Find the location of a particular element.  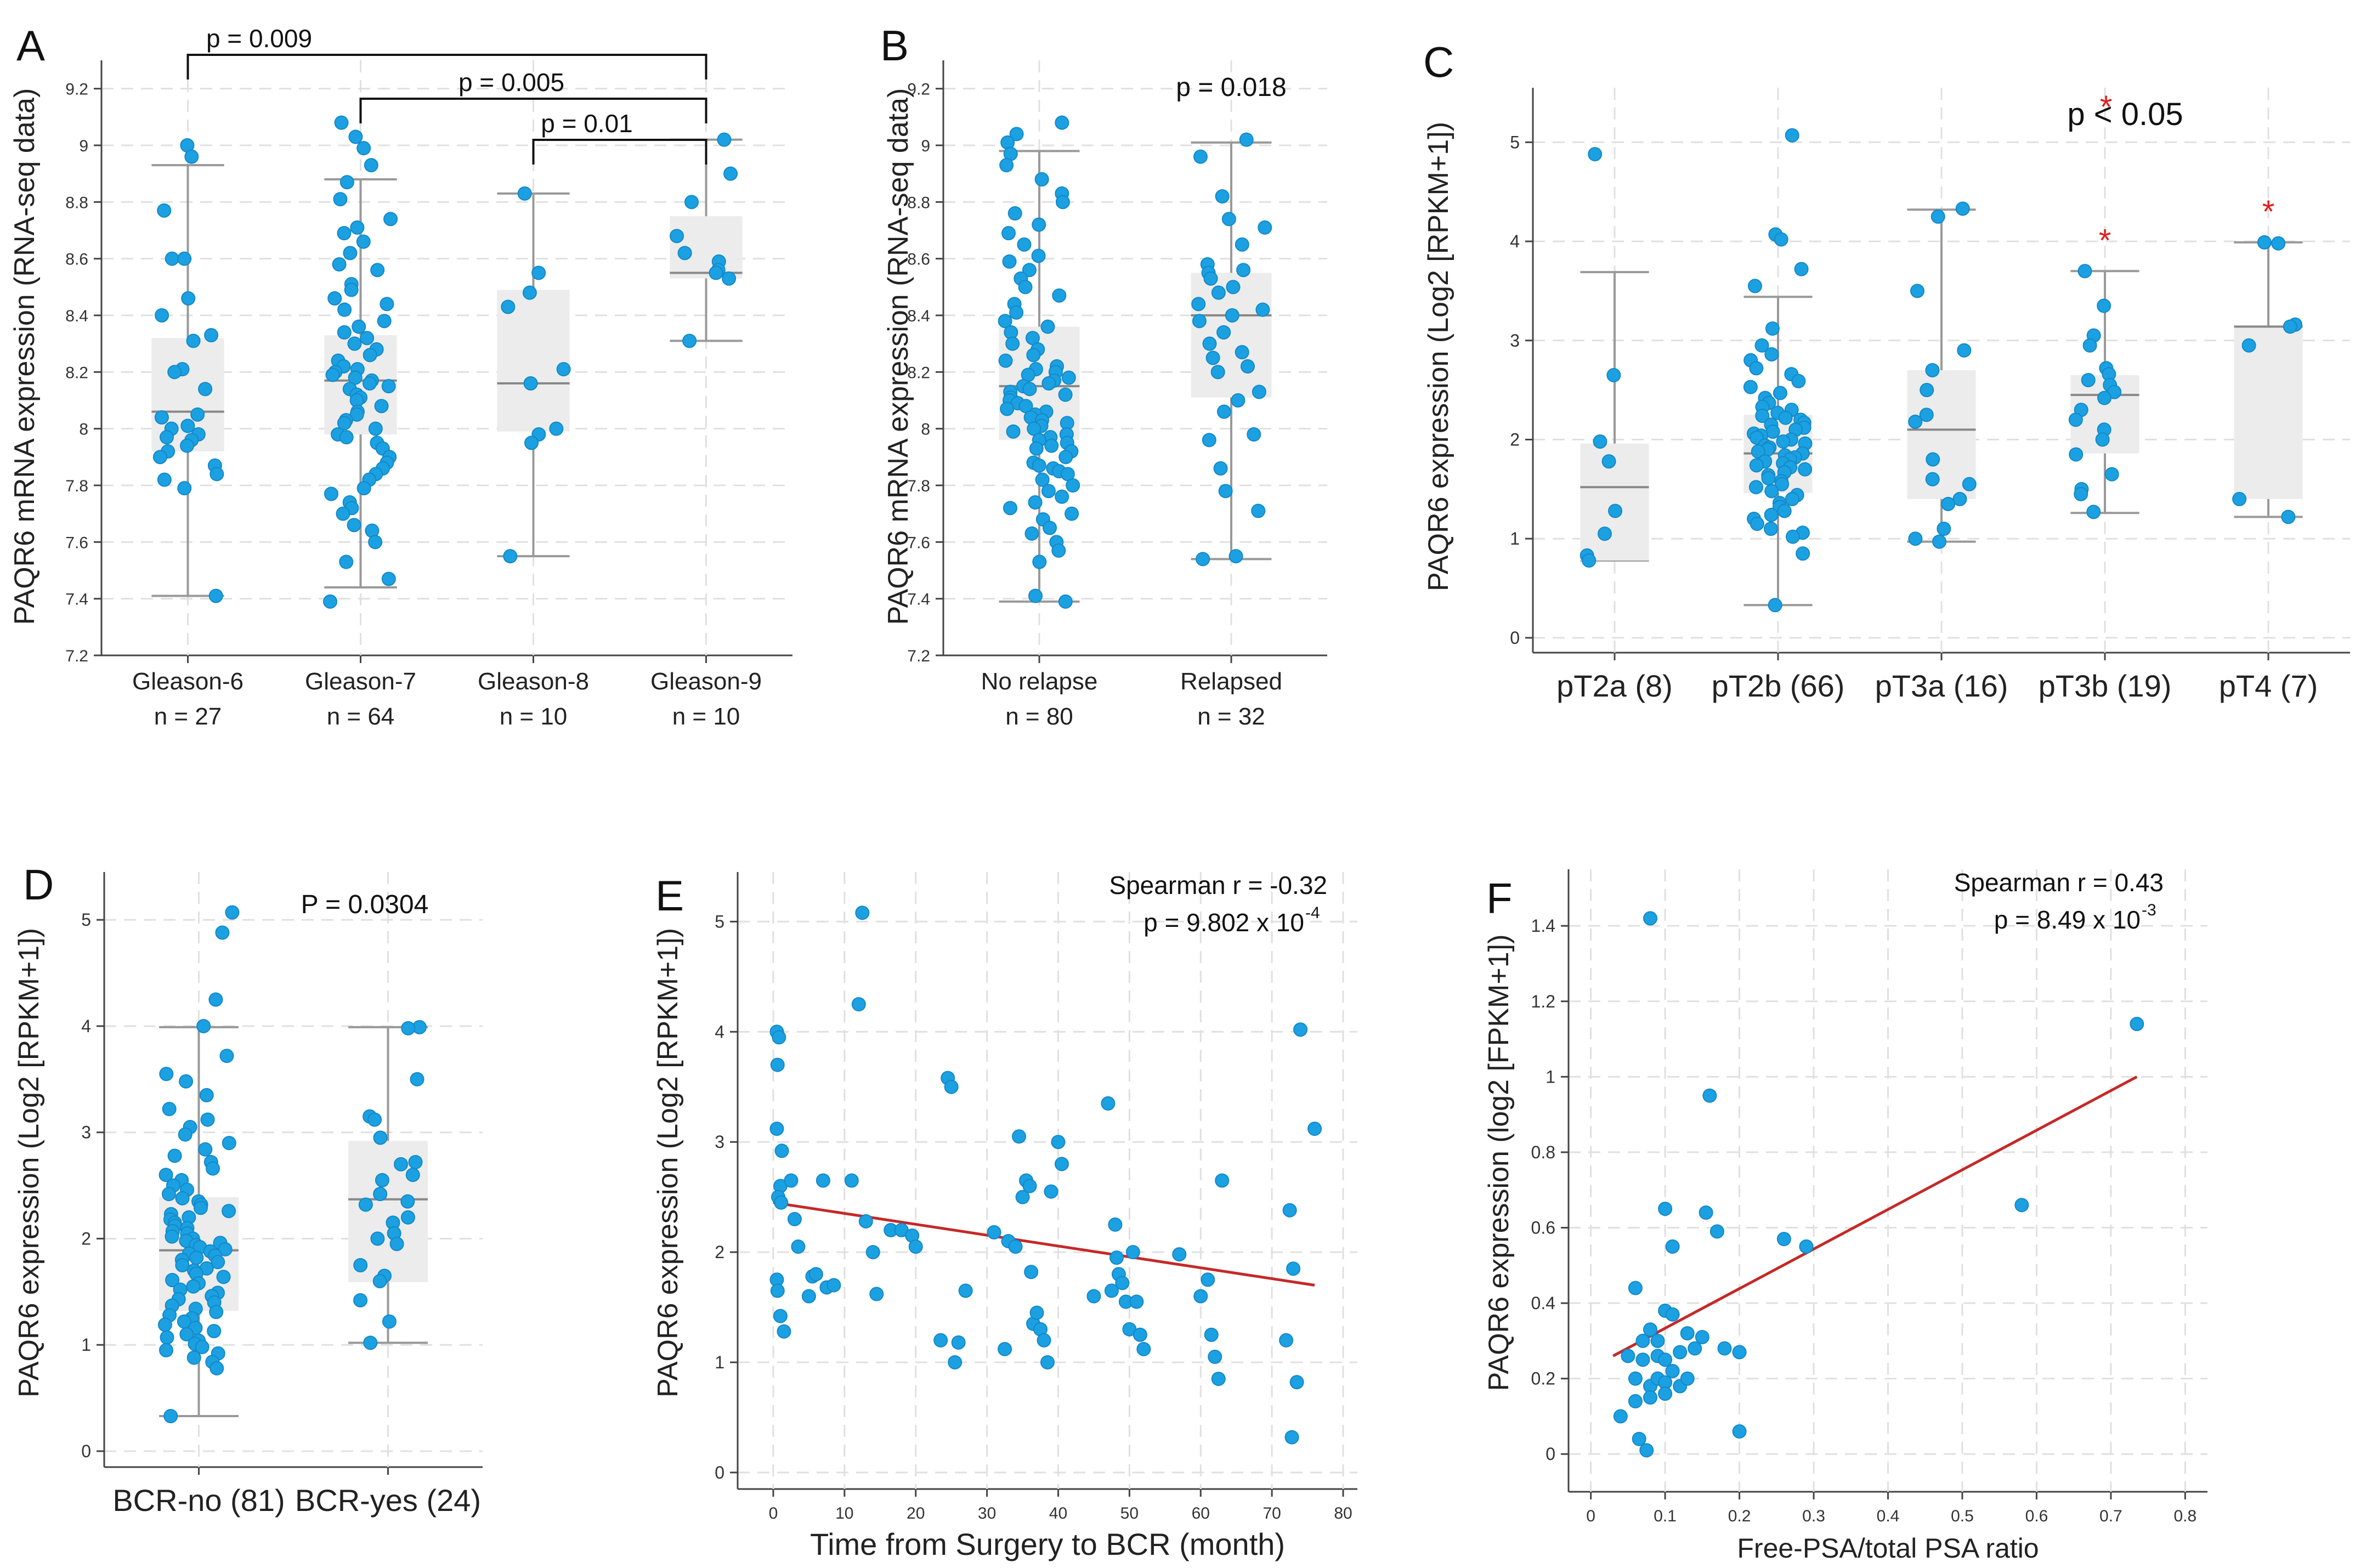

panel-label: A is located at coordinates (30, 45).